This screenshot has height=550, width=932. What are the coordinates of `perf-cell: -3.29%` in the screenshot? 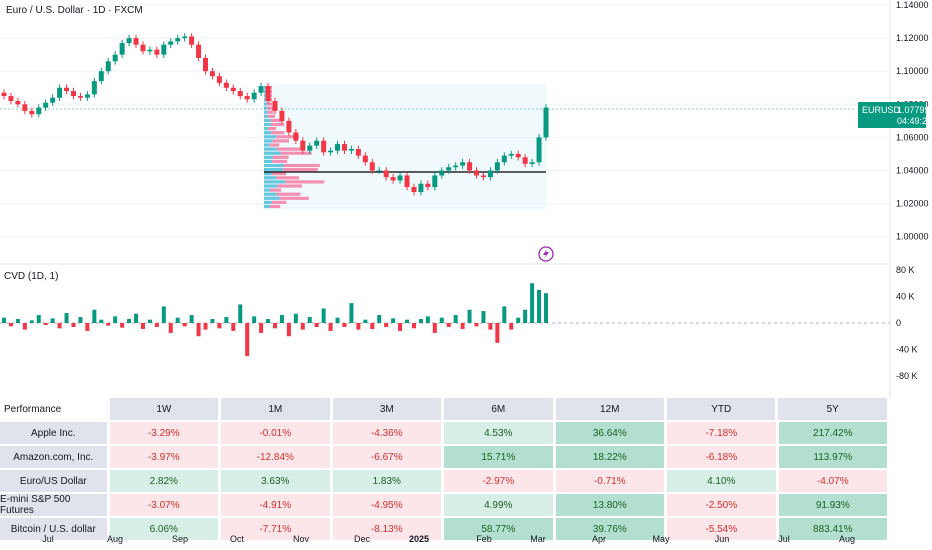 It's located at (164, 433).